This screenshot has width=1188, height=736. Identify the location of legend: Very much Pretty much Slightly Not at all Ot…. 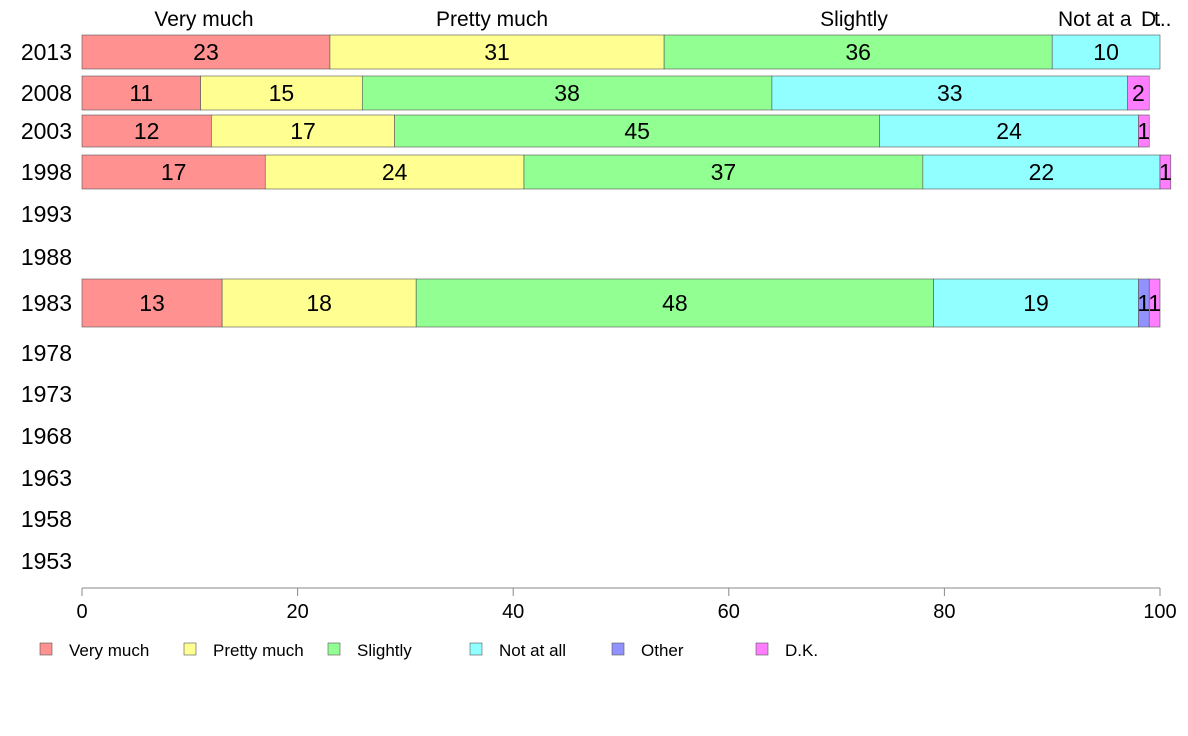
(428, 650).